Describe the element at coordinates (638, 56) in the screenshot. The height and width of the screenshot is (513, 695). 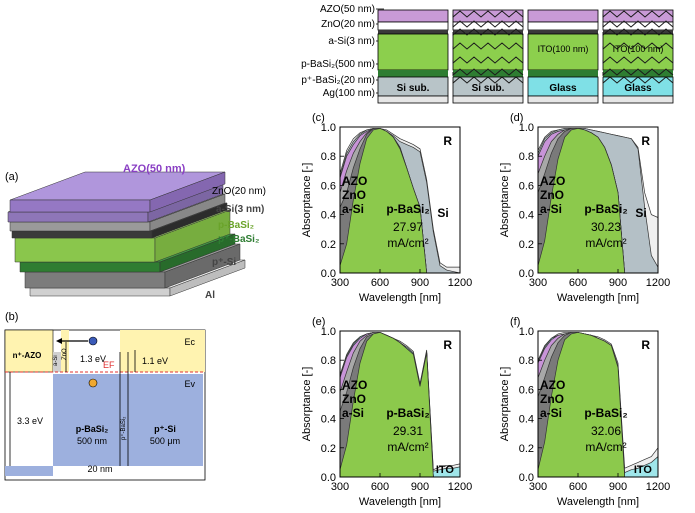
I see `stack-4: ITO(100 nm) Glass` at that location.